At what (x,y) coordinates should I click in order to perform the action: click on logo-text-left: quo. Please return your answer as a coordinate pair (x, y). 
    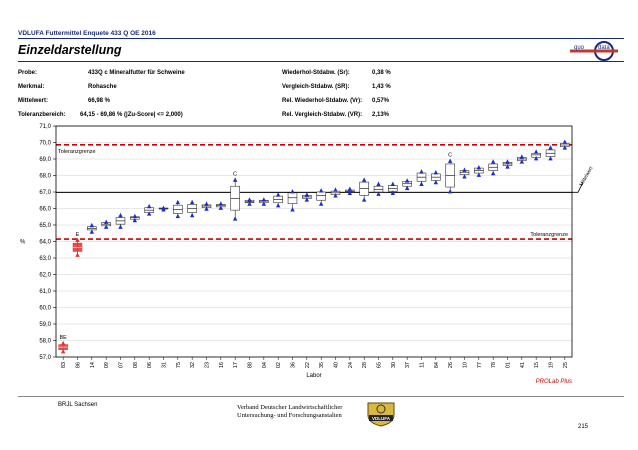
    Looking at the image, I should click on (579, 48).